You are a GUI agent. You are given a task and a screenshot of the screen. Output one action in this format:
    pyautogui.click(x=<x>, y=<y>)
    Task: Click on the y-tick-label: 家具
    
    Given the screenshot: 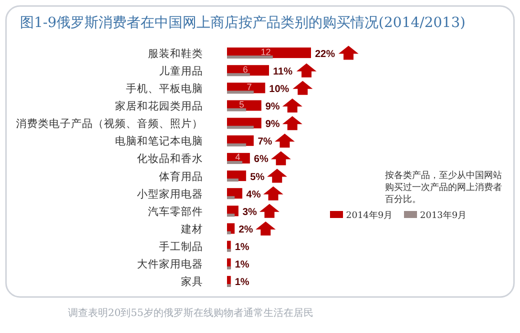 What is the action you would take?
    pyautogui.click(x=192, y=281)
    